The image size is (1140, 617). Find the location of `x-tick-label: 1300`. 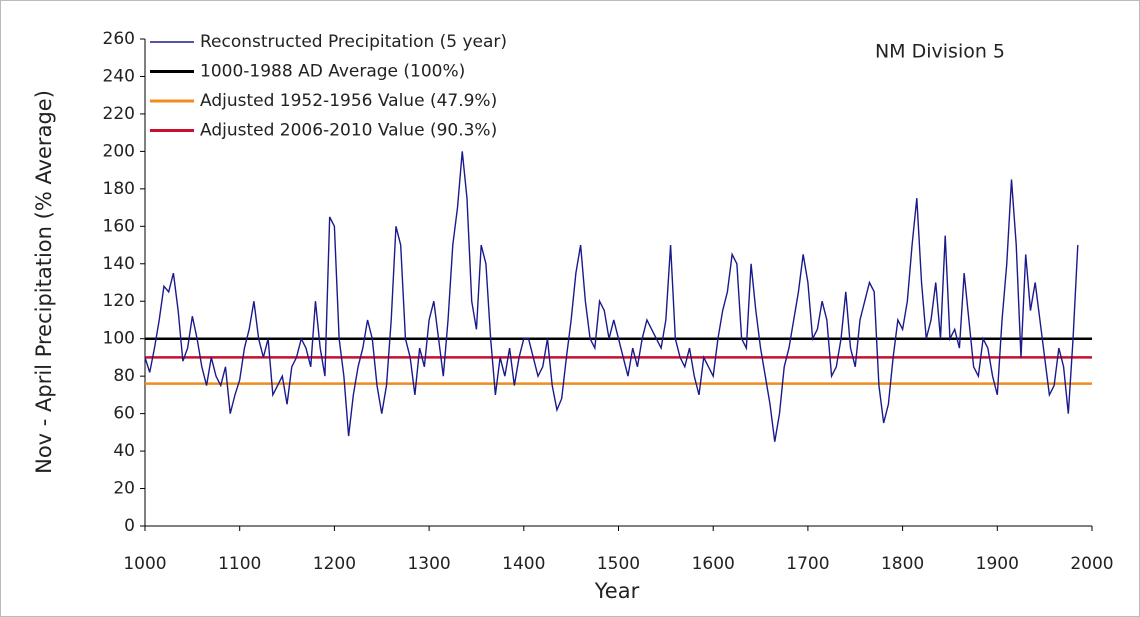

x-tick-label: 1300 is located at coordinates (428, 564).